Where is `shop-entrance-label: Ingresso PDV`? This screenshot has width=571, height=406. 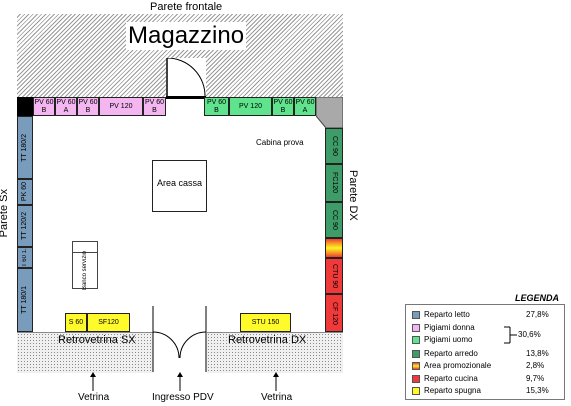
shop-entrance-label: Ingresso PDV is located at coordinates (183, 397).